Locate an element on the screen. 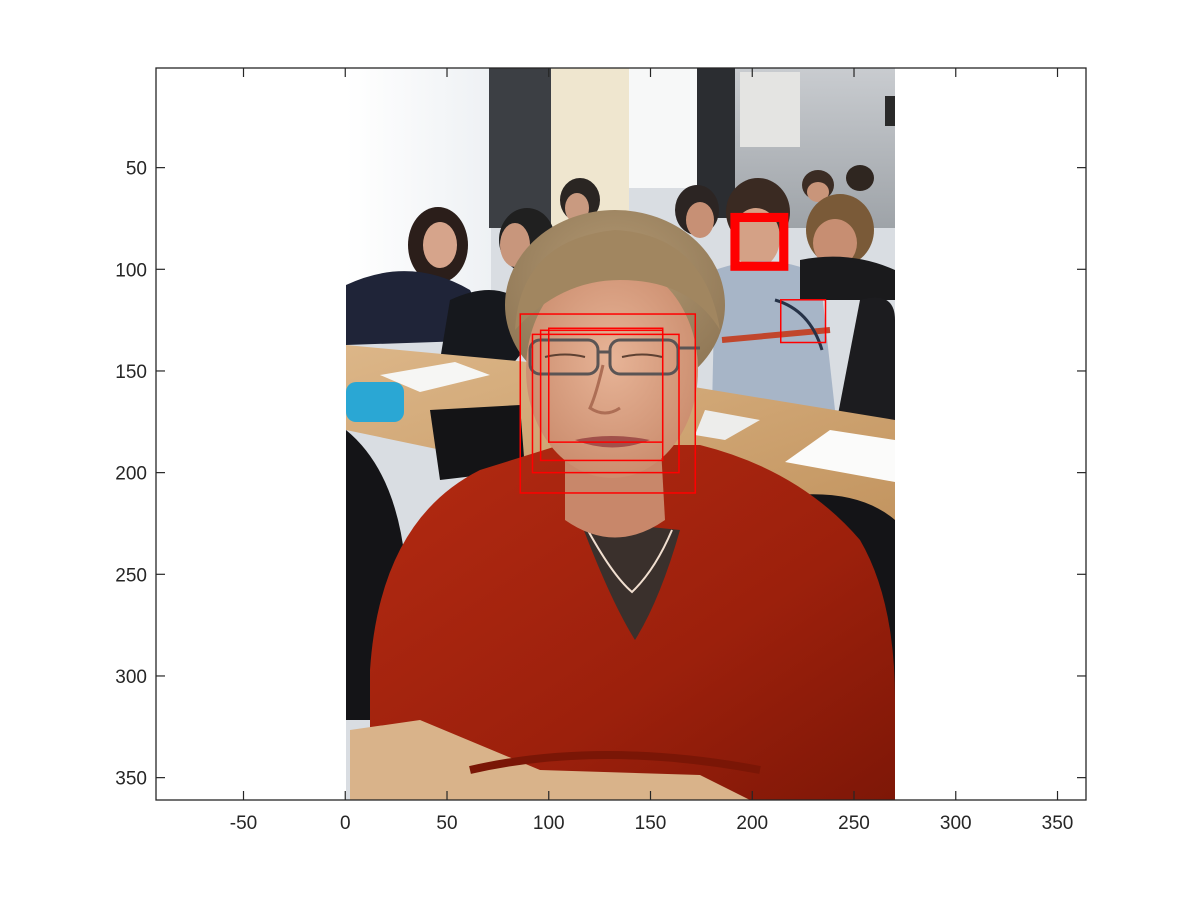 The image size is (1200, 900). x-tick-label: 100 is located at coordinates (549, 823).